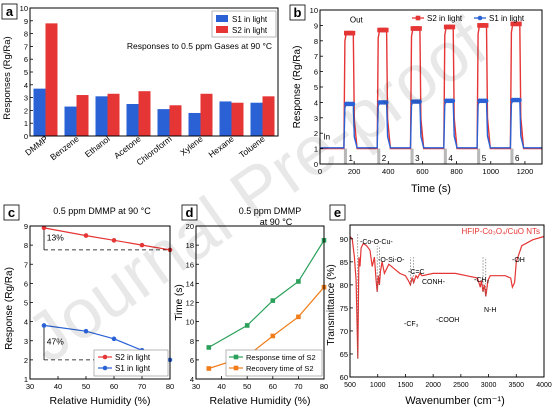 Image resolution: width=554 pixels, height=412 pixels. I want to click on panel-c-ytick-label: 3, so click(26, 341).